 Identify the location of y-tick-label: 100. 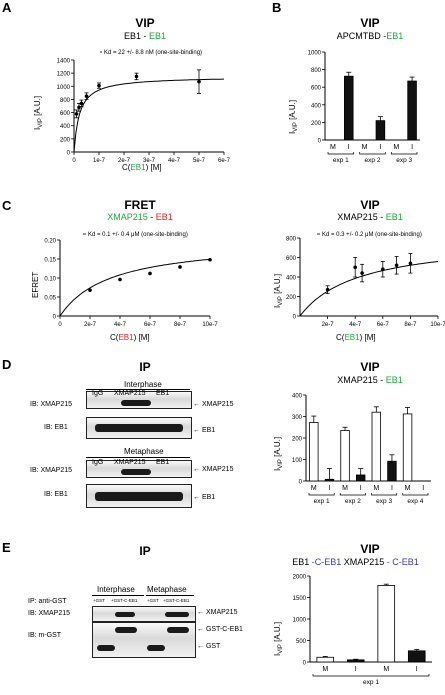
(297, 461).